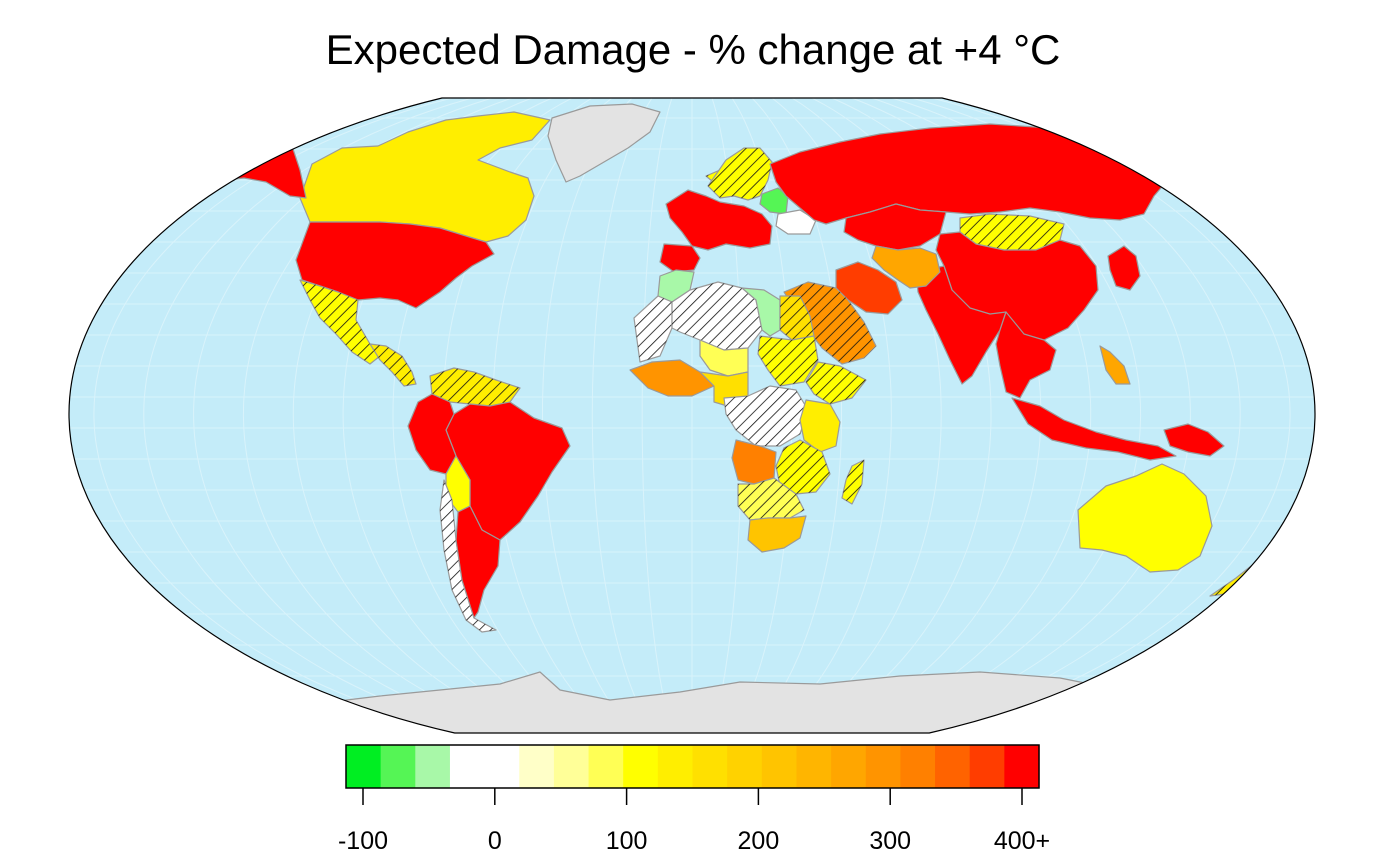  Describe the element at coordinates (853, 482) in the screenshot. I see `region-madagascar-hatch` at that location.